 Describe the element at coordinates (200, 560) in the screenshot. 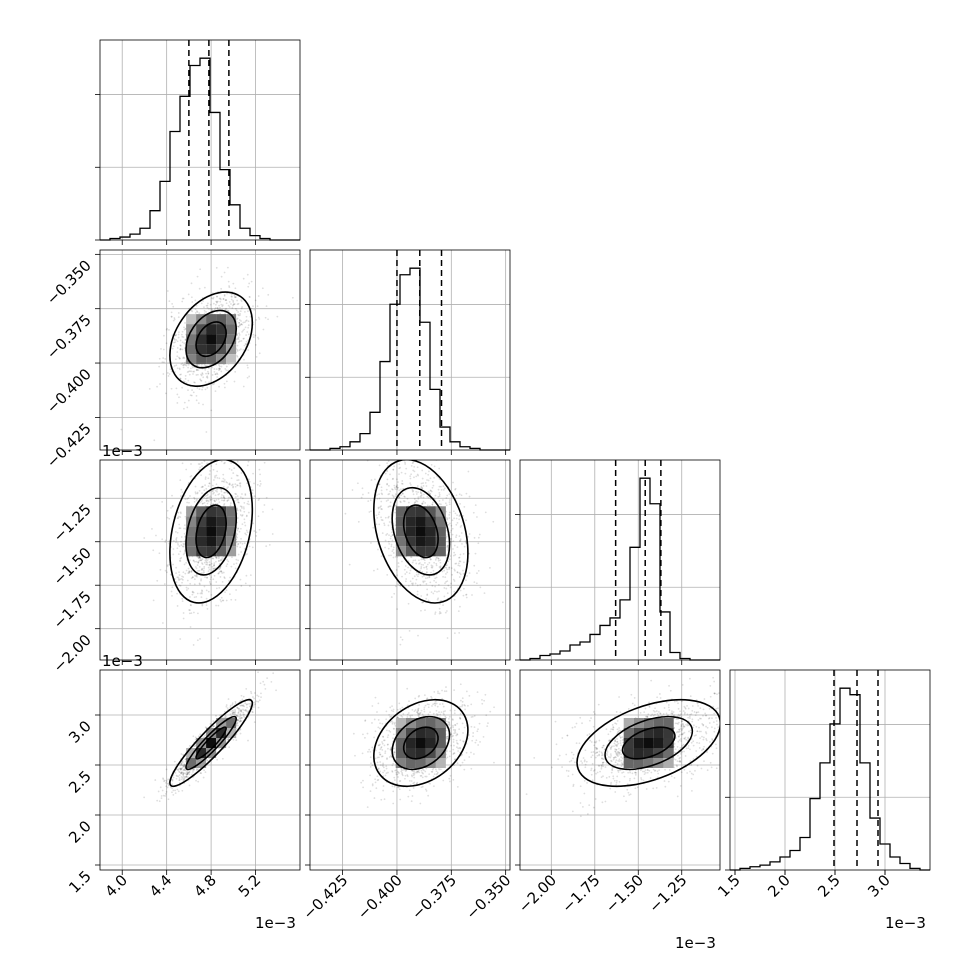

I see `axis-frame` at that location.